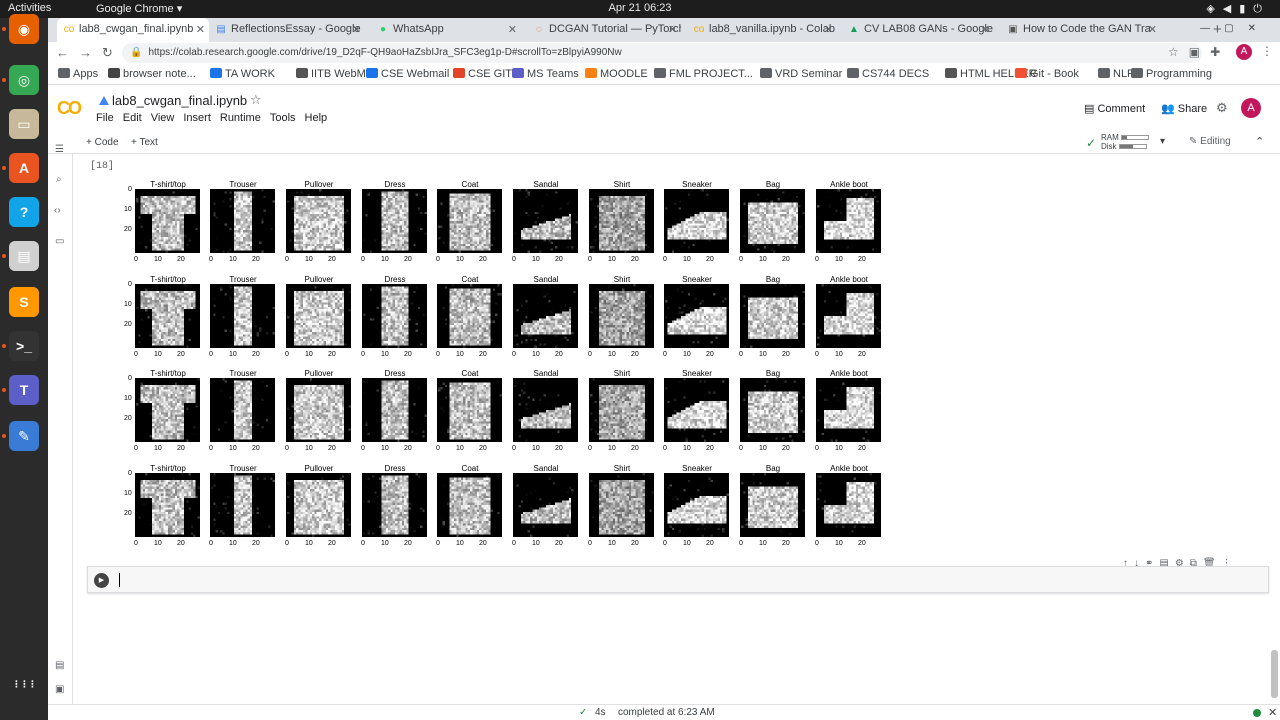 The height and width of the screenshot is (720, 1280). Describe the element at coordinates (640, 8) in the screenshot. I see `clock: Apr 21 06:23` at that location.